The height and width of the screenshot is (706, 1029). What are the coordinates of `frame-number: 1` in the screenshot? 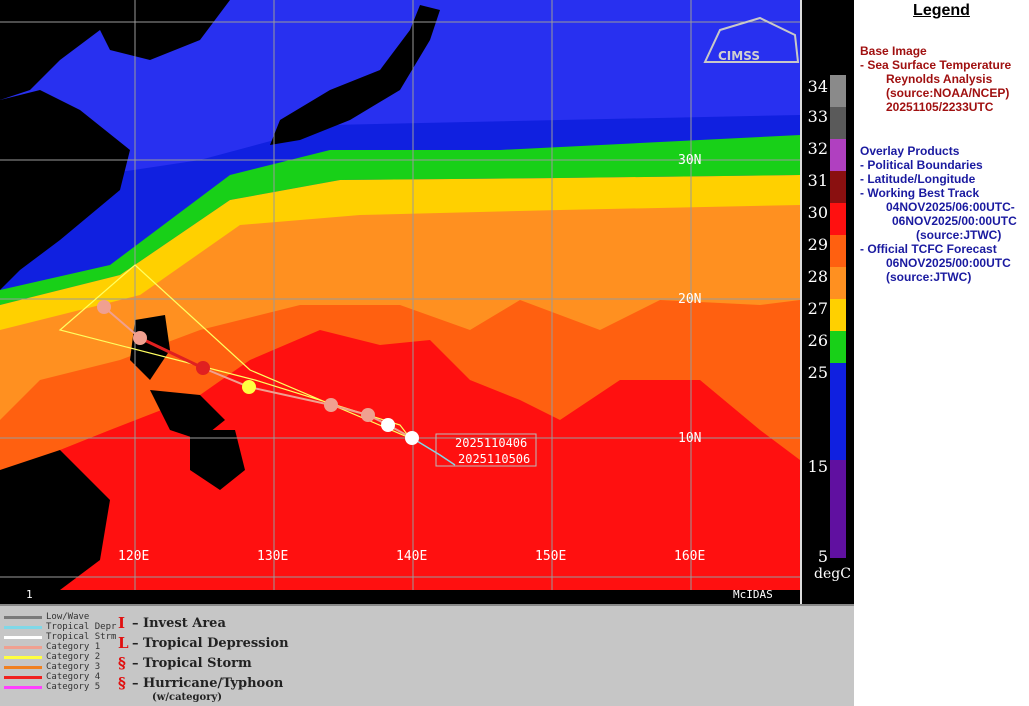 It's located at (29, 594).